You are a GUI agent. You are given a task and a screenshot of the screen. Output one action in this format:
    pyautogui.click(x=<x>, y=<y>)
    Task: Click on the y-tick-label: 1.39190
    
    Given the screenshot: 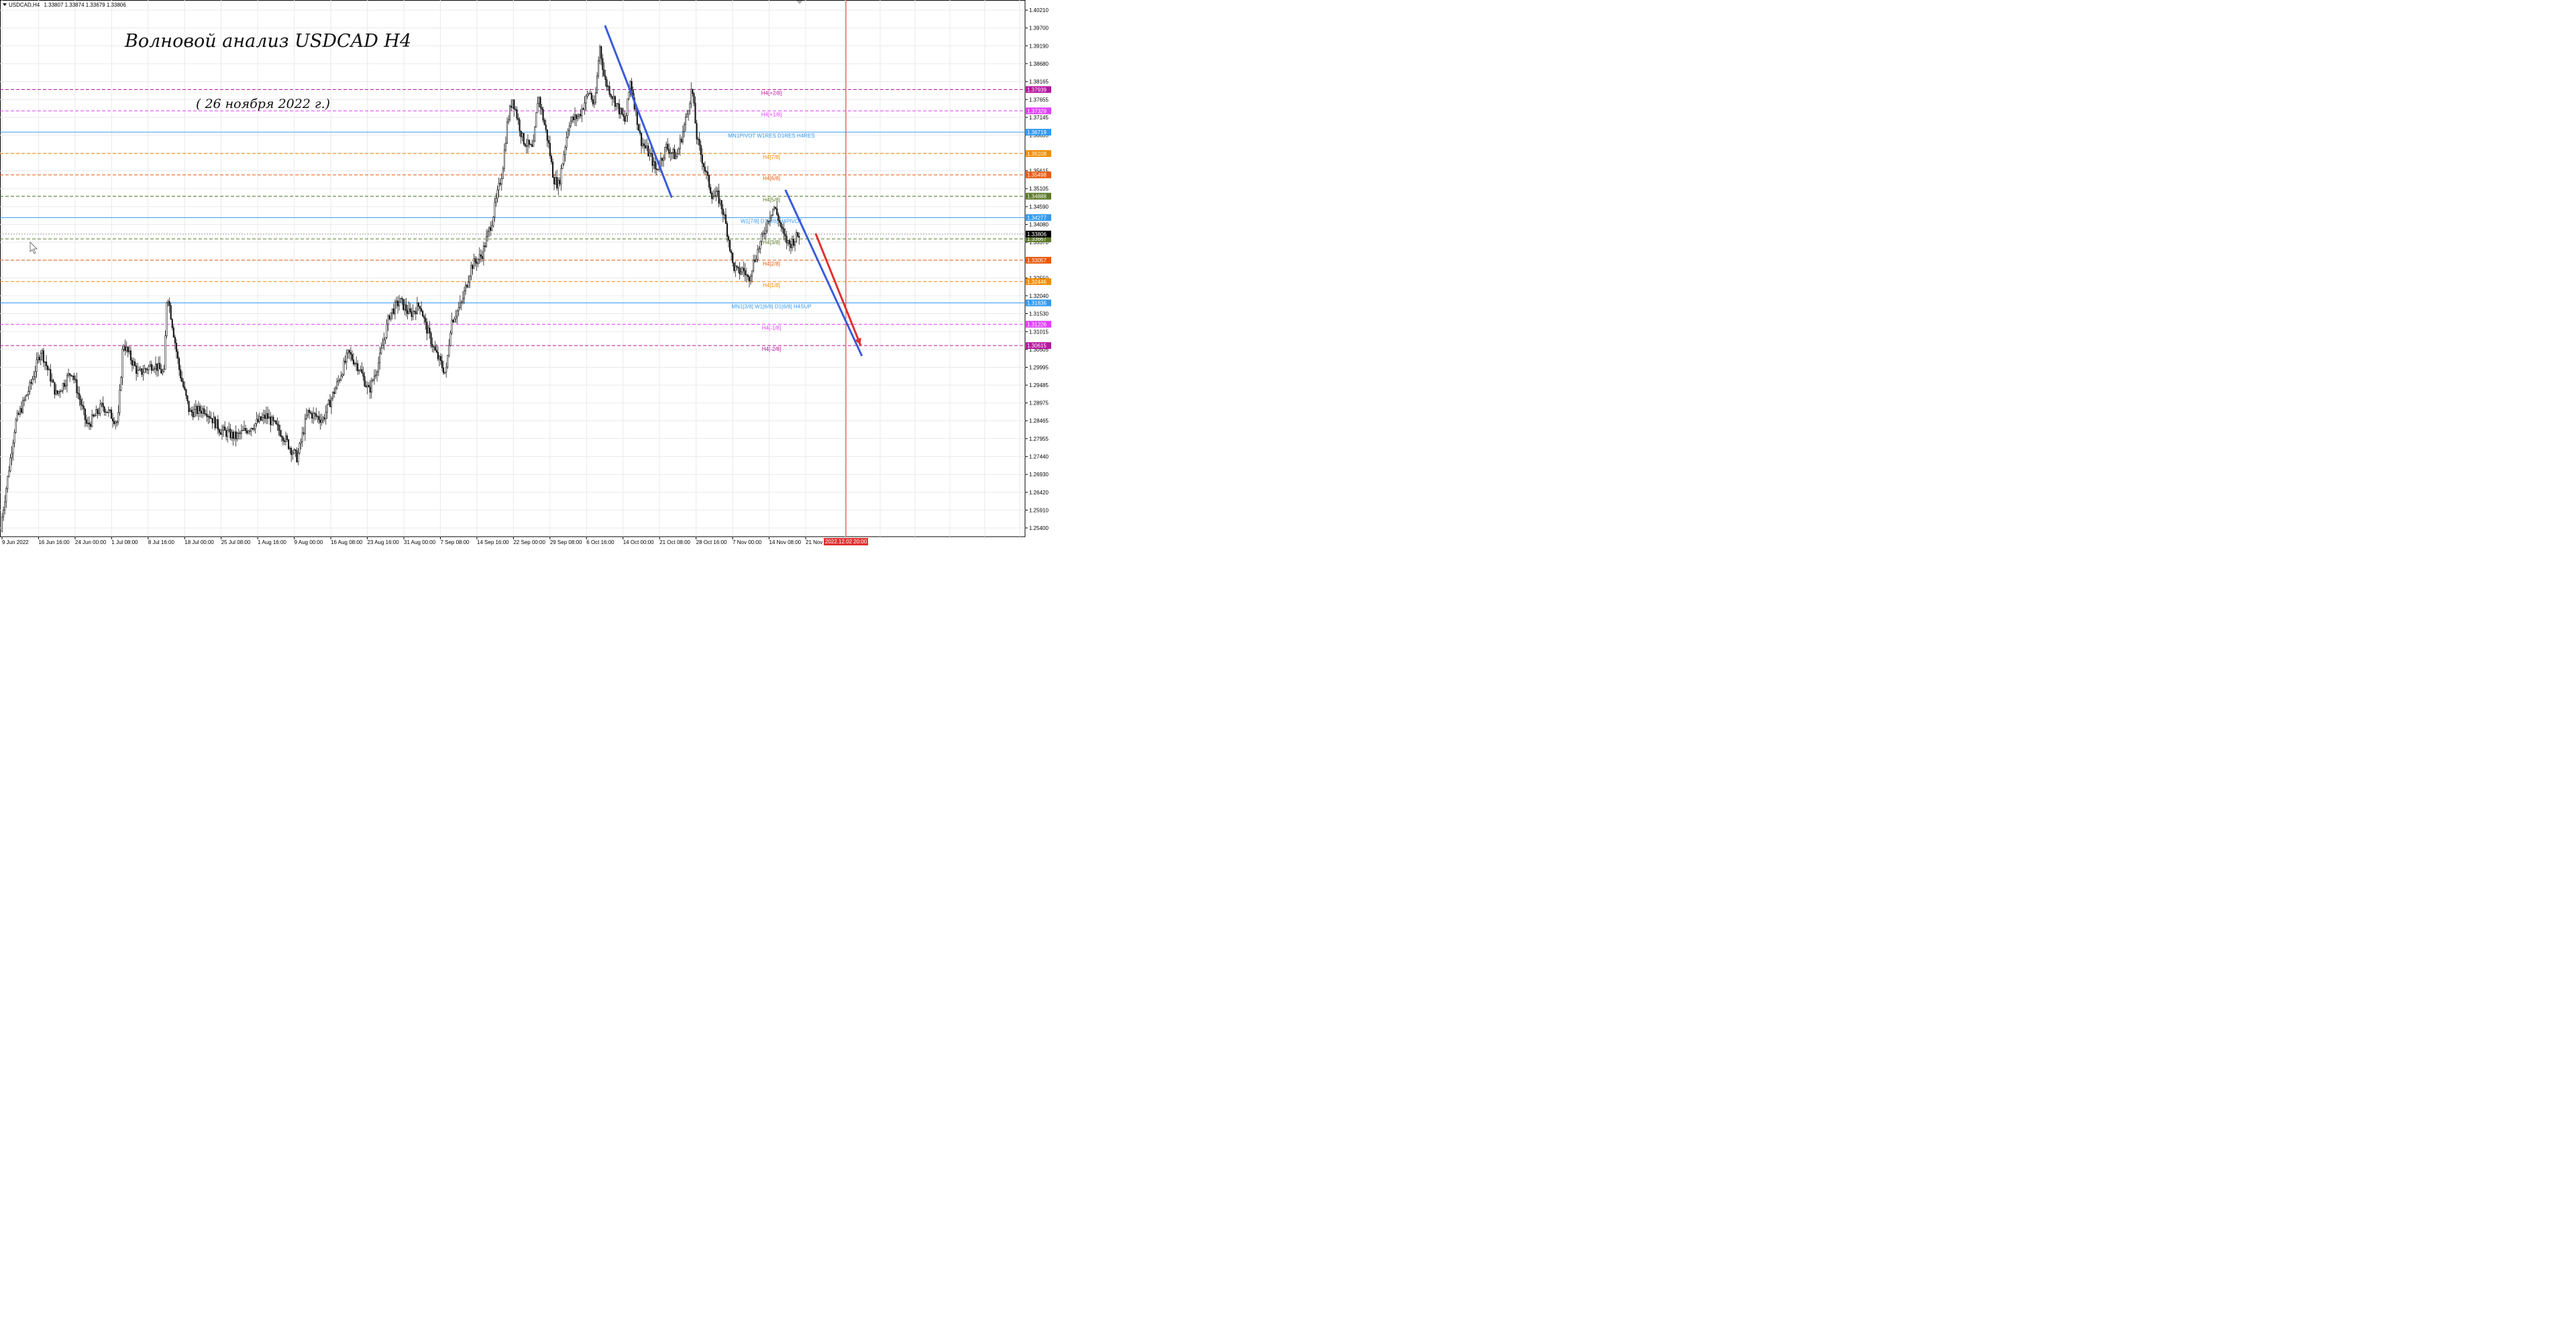 What is the action you would take?
    pyautogui.click(x=1039, y=46)
    